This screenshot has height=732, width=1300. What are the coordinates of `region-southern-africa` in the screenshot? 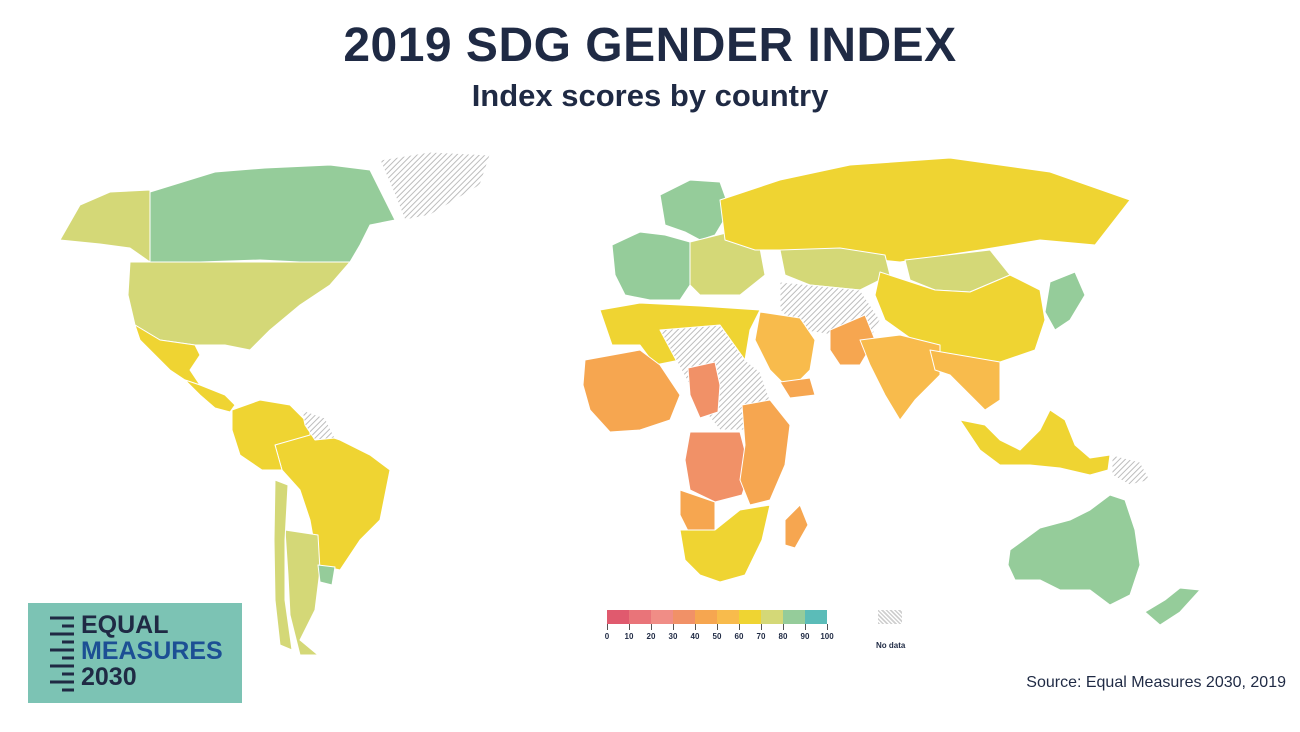 It's located at (725, 543).